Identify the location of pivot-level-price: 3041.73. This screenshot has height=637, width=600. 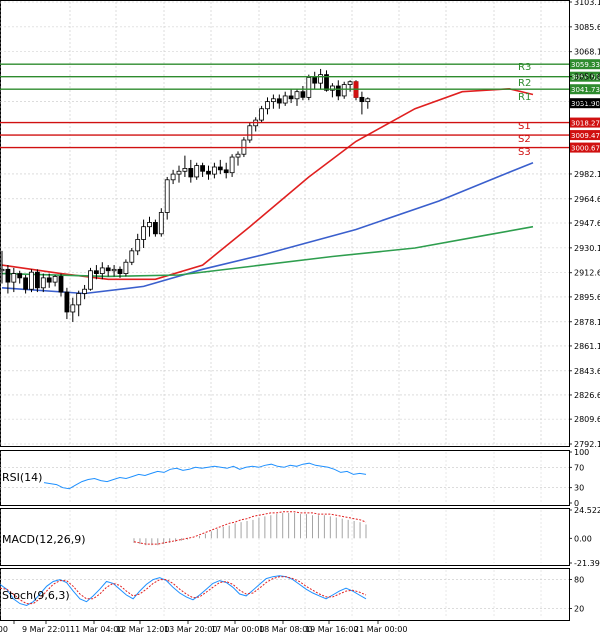
(585, 90).